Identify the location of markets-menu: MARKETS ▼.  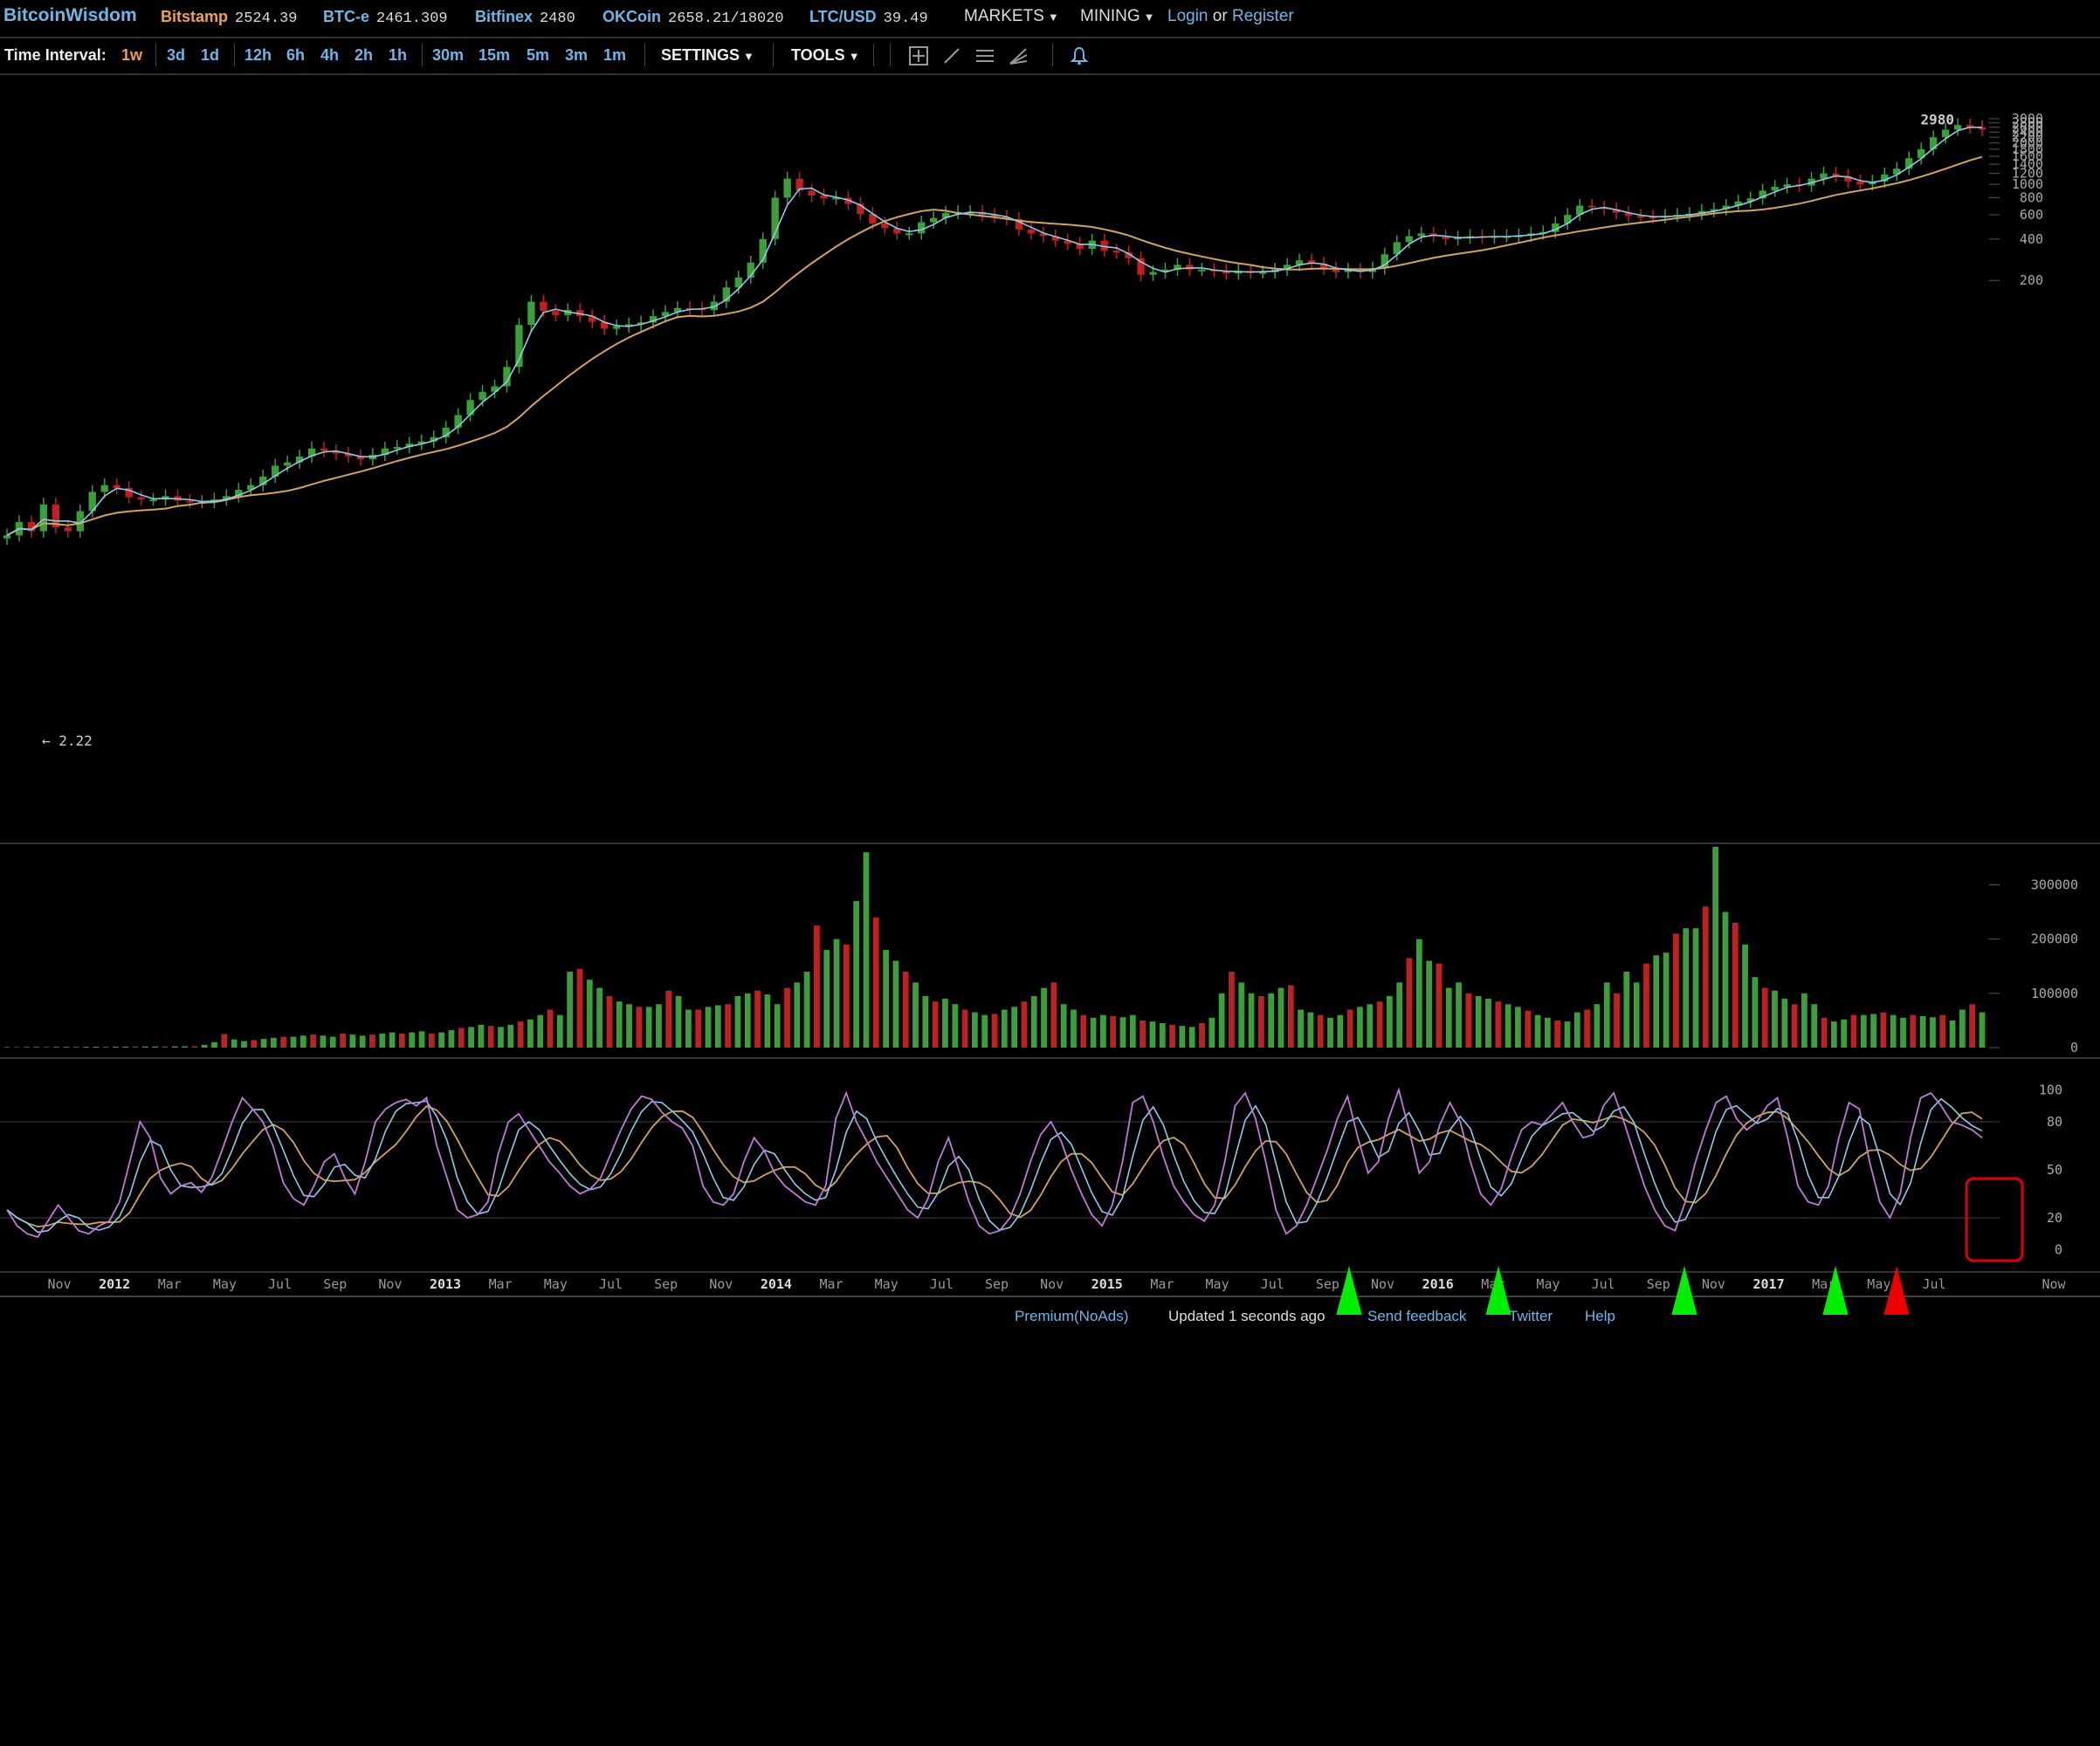
(1011, 16).